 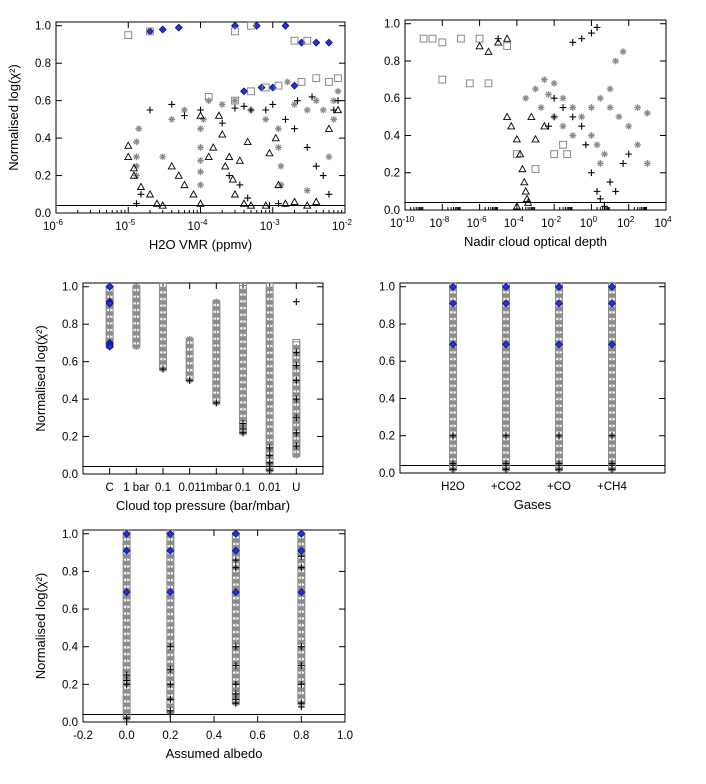 What do you see at coordinates (535, 241) in the screenshot?
I see `x-axis-label: Nadir cloud optical depth` at bounding box center [535, 241].